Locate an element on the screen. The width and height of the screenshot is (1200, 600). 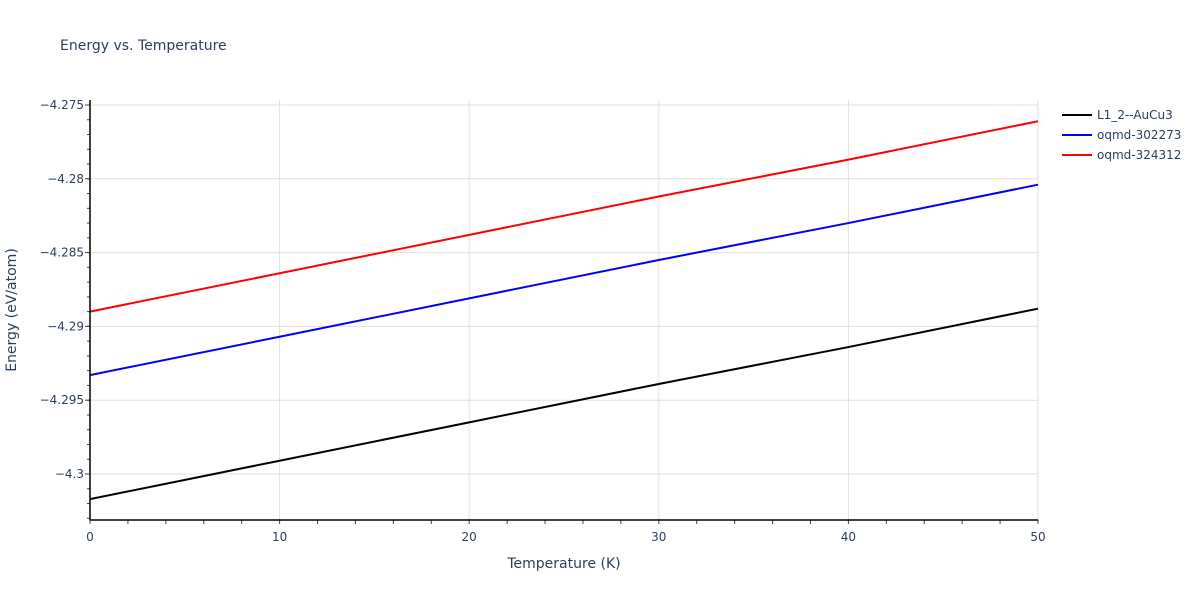
x-tick-label: 10 is located at coordinates (279, 537).